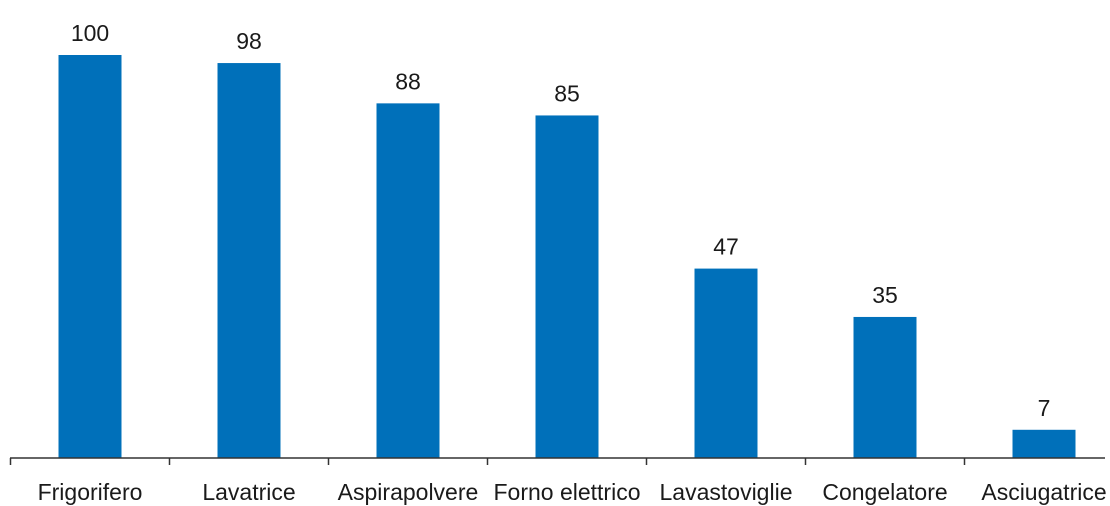 This screenshot has width=1110, height=506. What do you see at coordinates (90, 492) in the screenshot?
I see `x-tick-label: Frigorifero` at bounding box center [90, 492].